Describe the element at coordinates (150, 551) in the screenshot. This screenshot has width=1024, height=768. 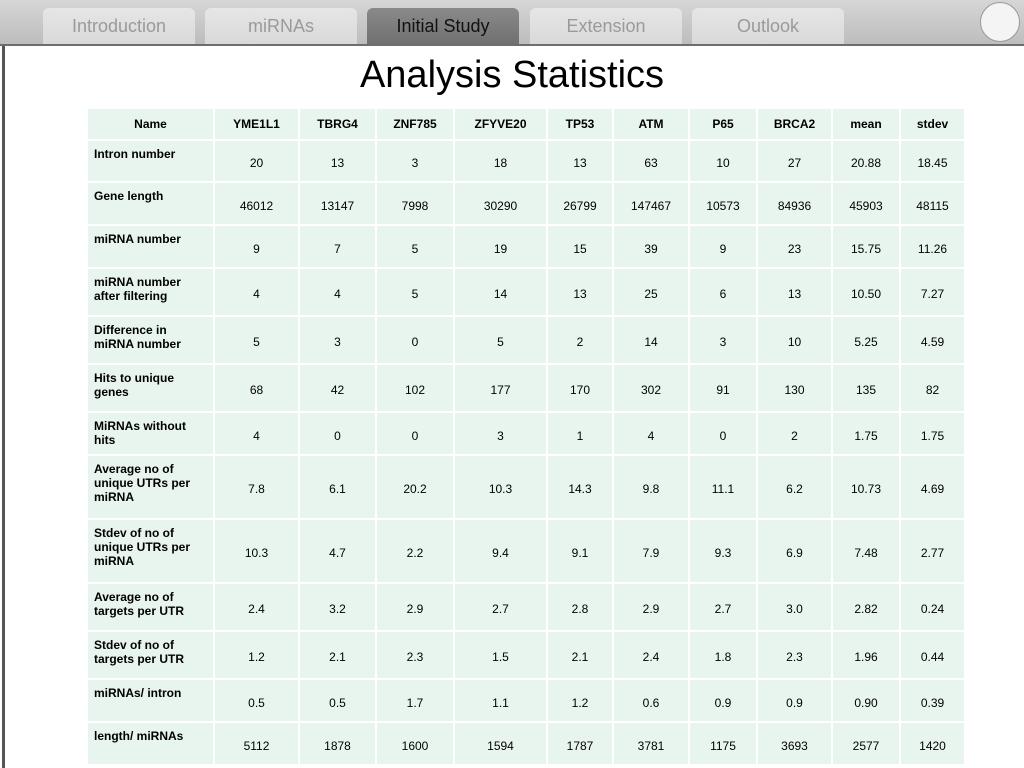
I see `row-label: Stdev of no of unique UTRs per miRNA` at that location.